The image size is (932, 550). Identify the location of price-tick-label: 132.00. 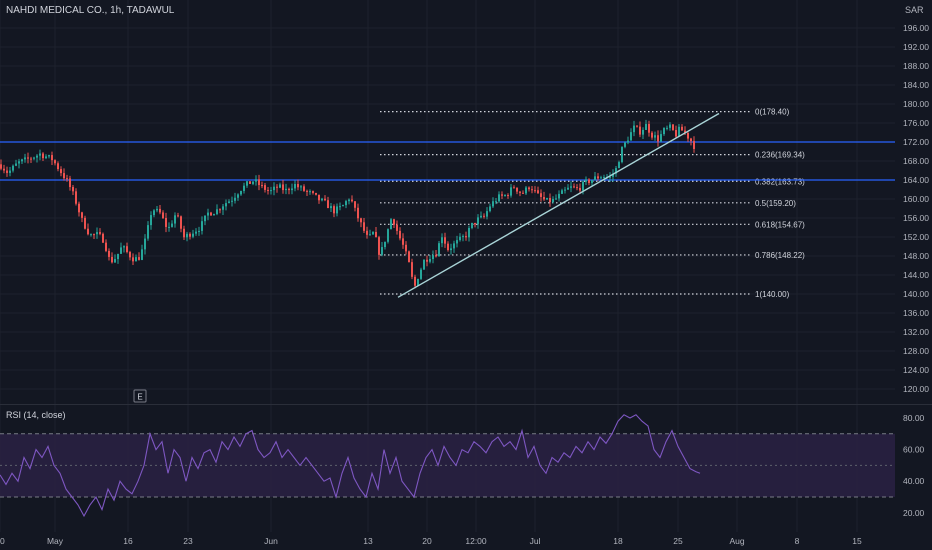
(916, 332).